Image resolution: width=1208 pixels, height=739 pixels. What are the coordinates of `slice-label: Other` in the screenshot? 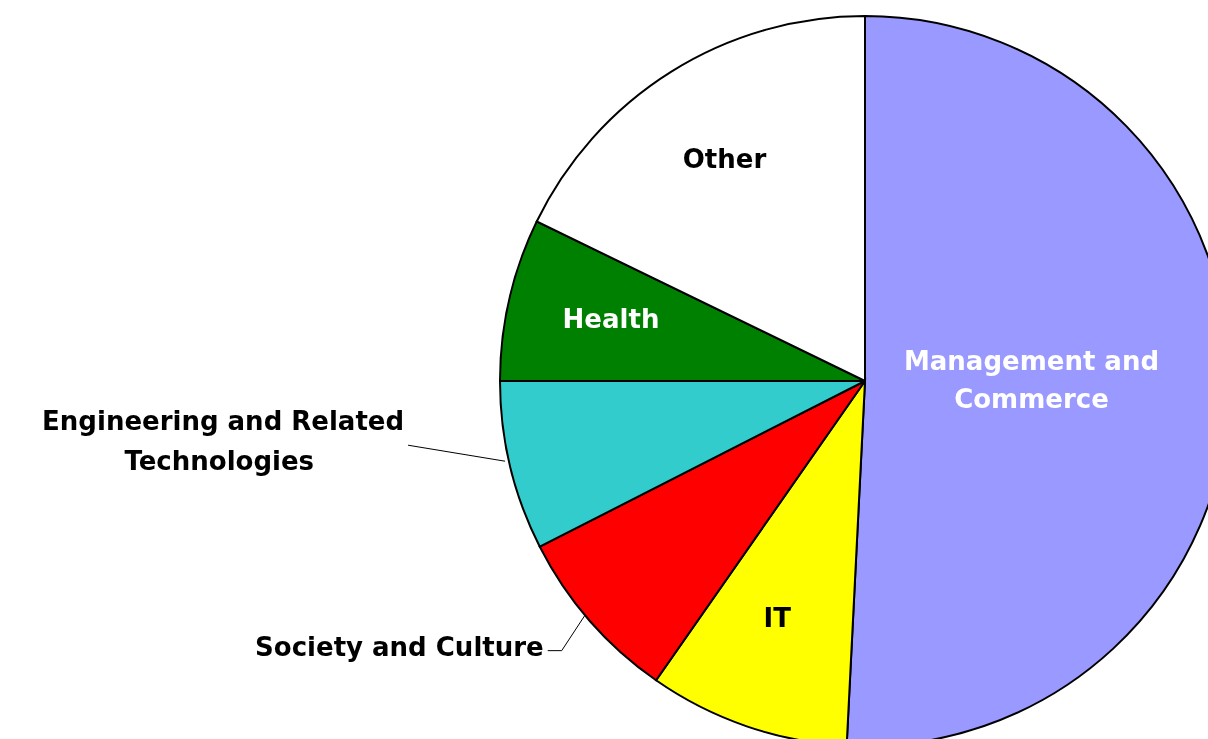 It's located at (724, 159).